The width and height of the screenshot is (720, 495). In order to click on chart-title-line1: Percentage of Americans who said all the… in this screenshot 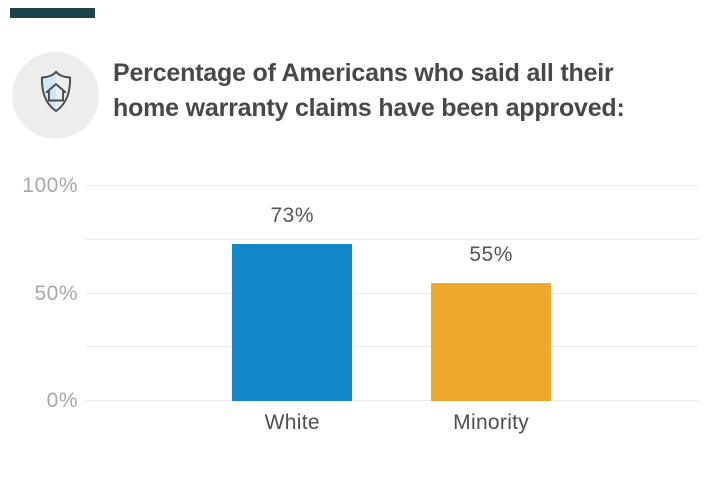, I will do `click(363, 73)`.